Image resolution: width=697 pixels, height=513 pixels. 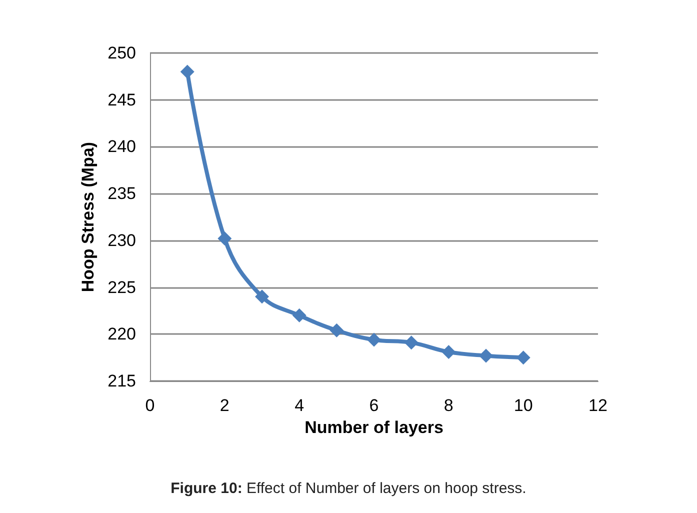 I want to click on y-tick-label: 250, so click(x=122, y=53).